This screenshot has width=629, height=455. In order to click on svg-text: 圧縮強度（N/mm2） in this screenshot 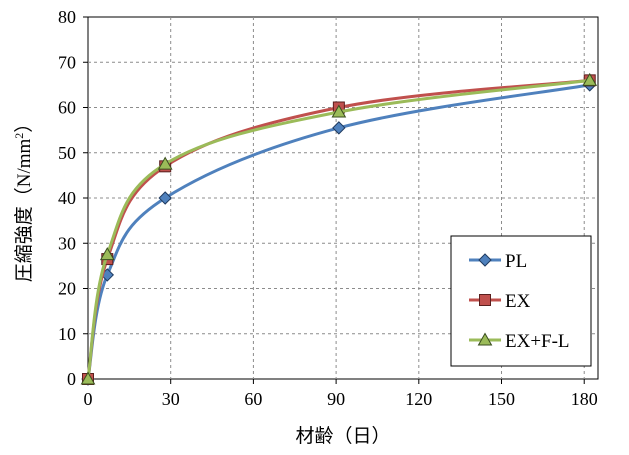, I will do `click(23, 198)`.